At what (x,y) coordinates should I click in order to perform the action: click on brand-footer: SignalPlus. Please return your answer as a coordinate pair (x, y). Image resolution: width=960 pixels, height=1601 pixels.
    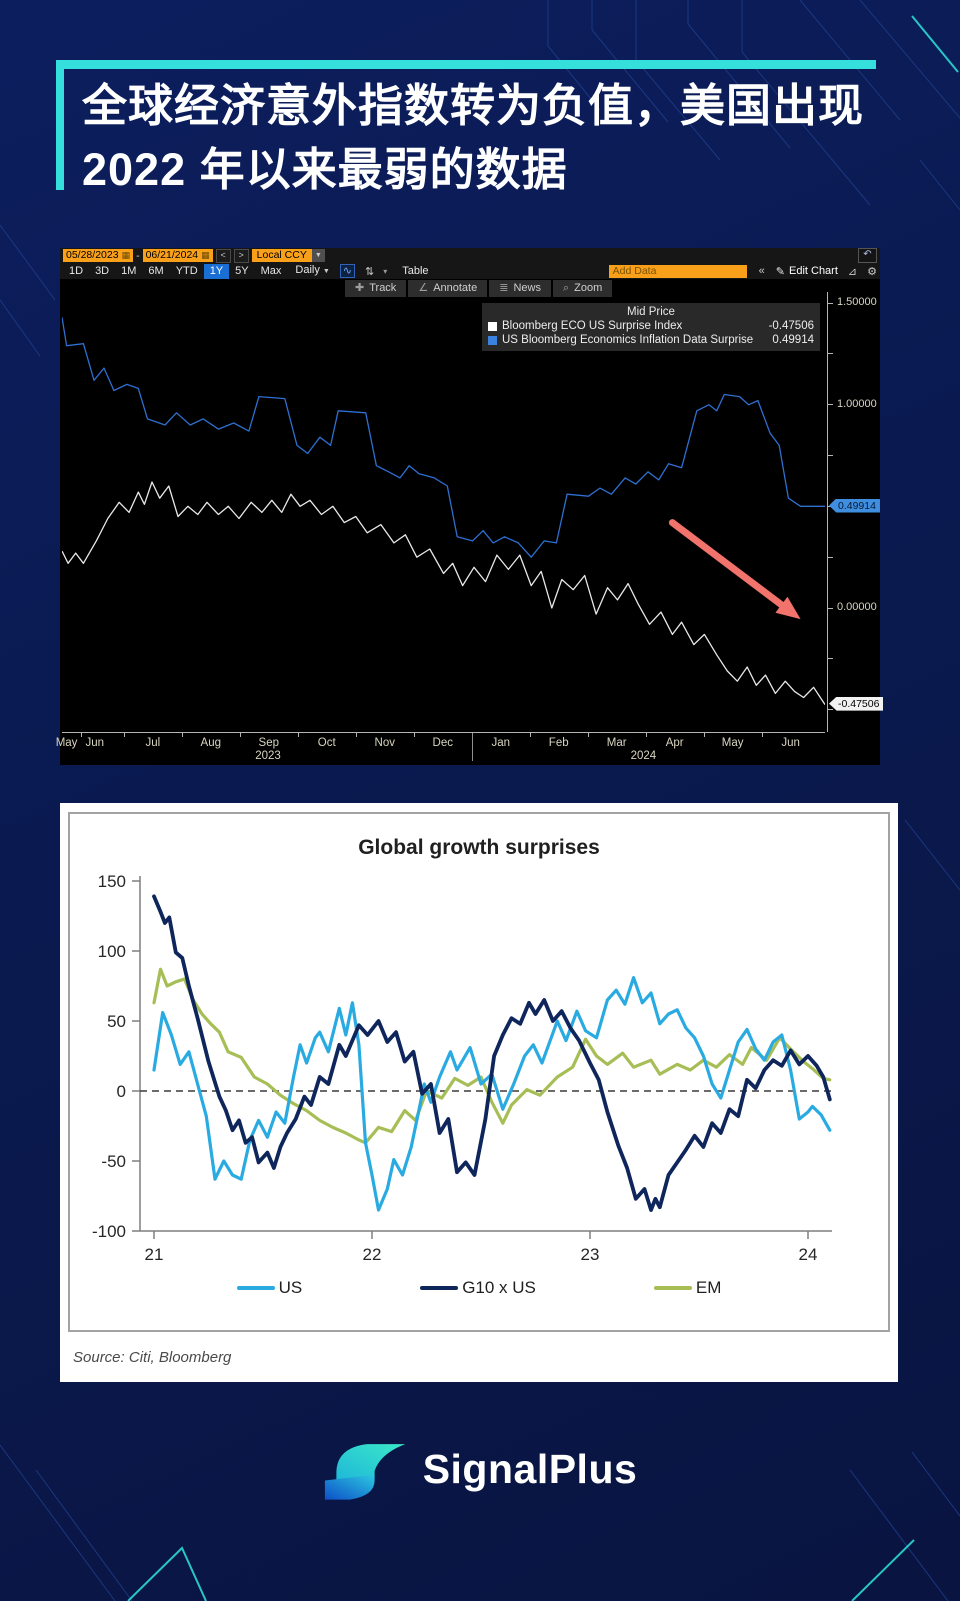
    Looking at the image, I should click on (480, 1469).